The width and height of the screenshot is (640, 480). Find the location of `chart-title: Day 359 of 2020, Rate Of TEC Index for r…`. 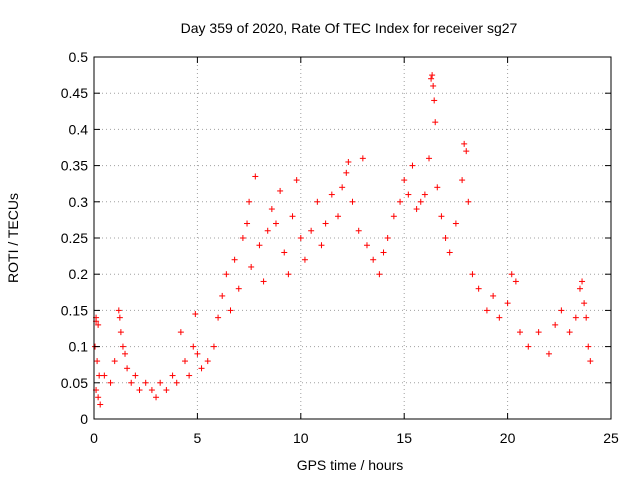

chart-title: Day 359 of 2020, Rate Of TEC Index for r… is located at coordinates (349, 28).